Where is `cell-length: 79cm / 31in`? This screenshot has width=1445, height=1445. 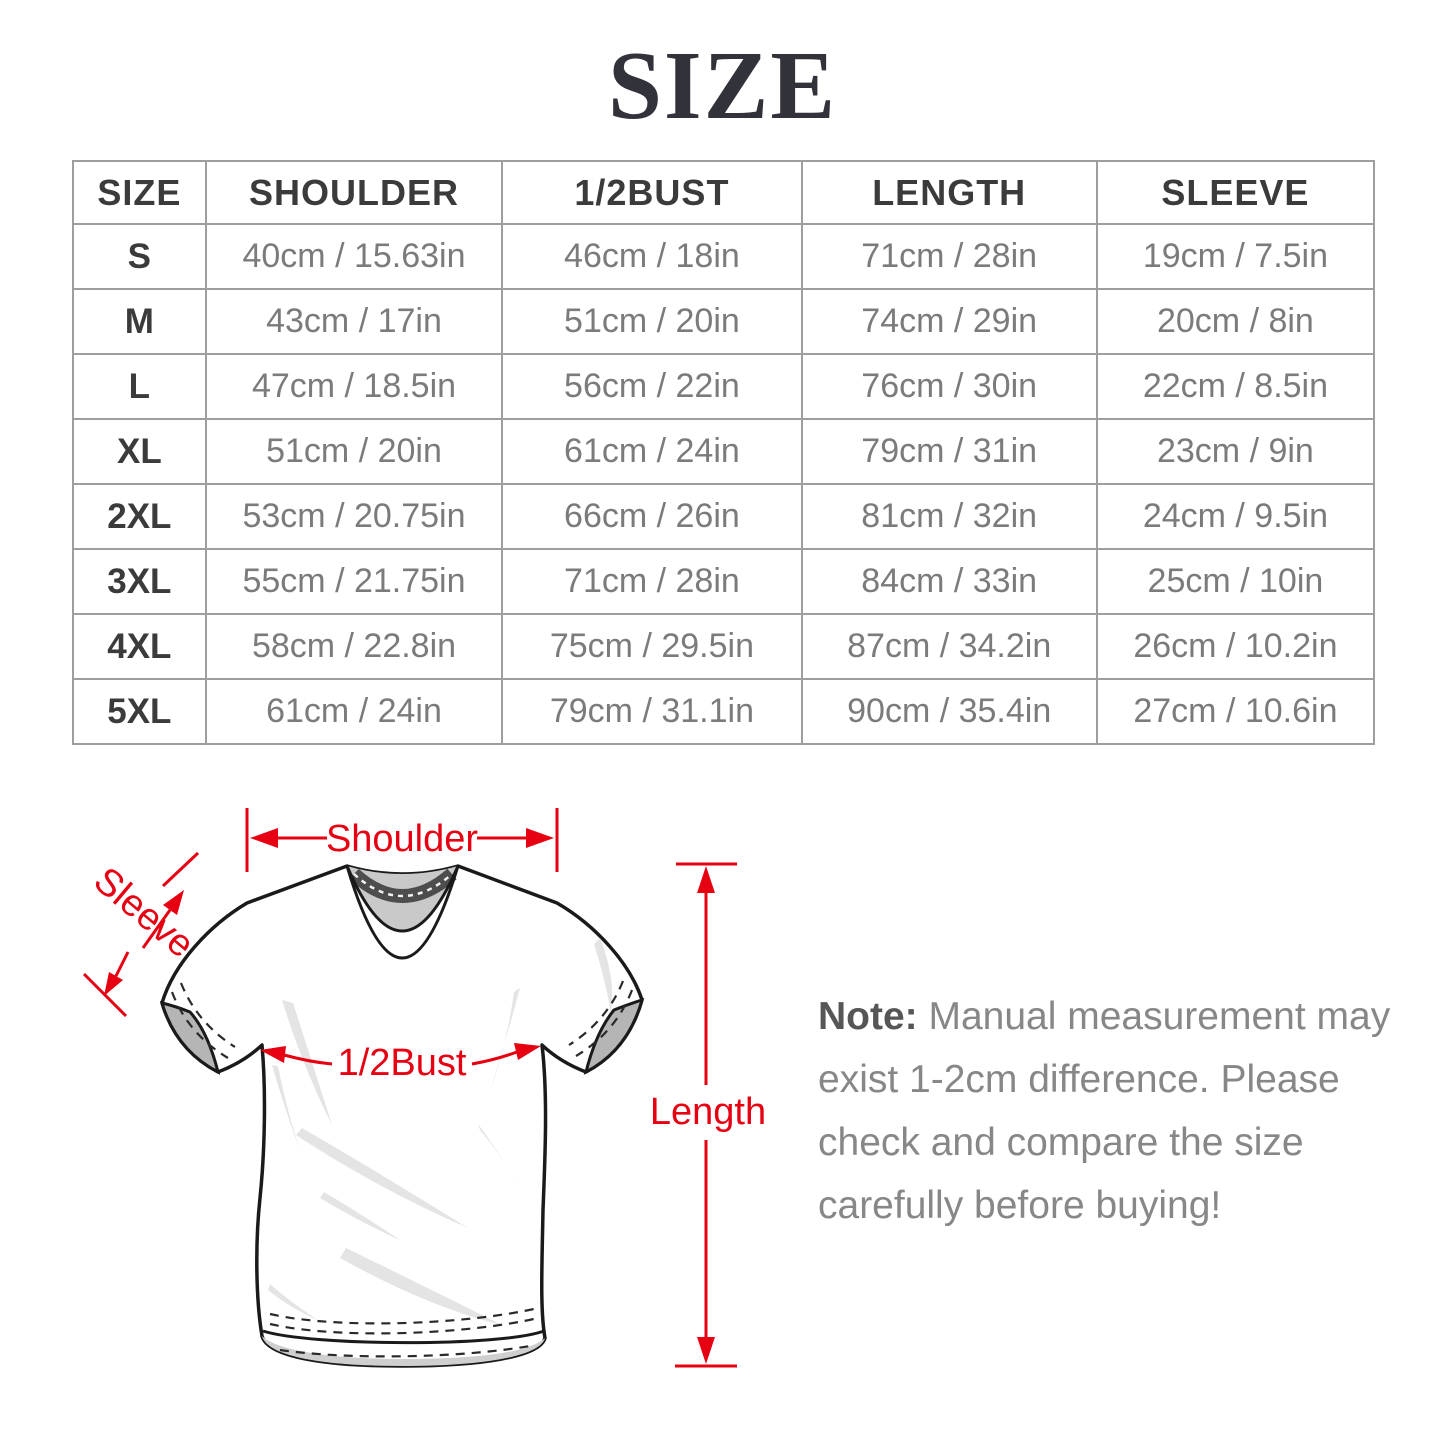 cell-length: 79cm / 31in is located at coordinates (949, 451).